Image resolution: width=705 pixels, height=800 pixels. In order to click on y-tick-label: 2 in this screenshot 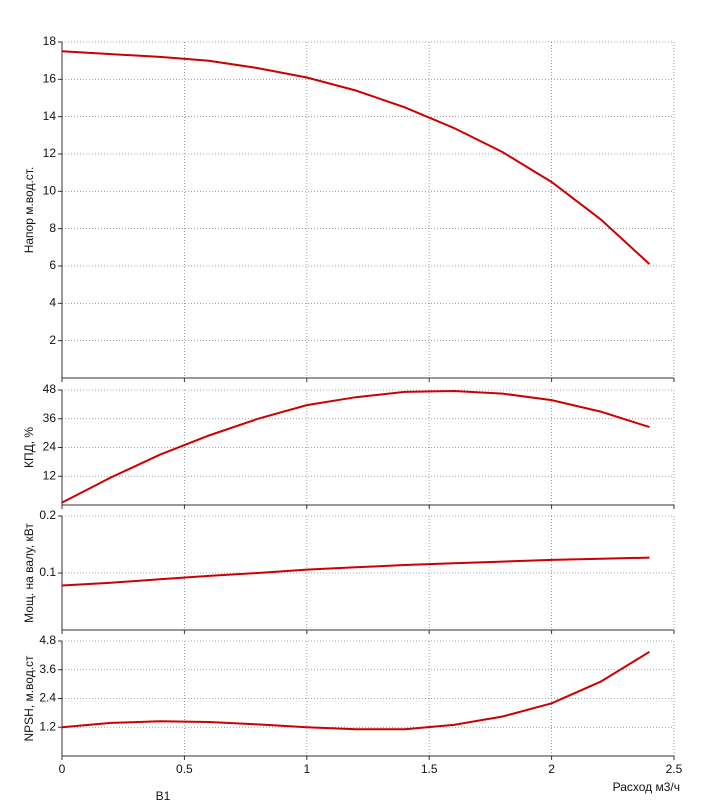, I will do `click(52, 340)`.